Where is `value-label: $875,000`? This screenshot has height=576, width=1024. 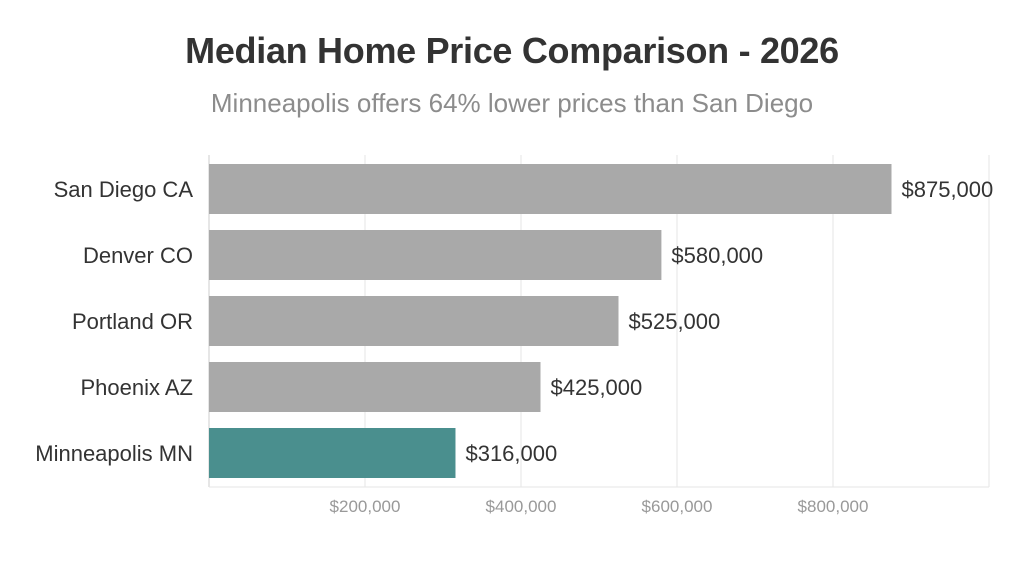 value-label: $875,000 is located at coordinates (948, 189).